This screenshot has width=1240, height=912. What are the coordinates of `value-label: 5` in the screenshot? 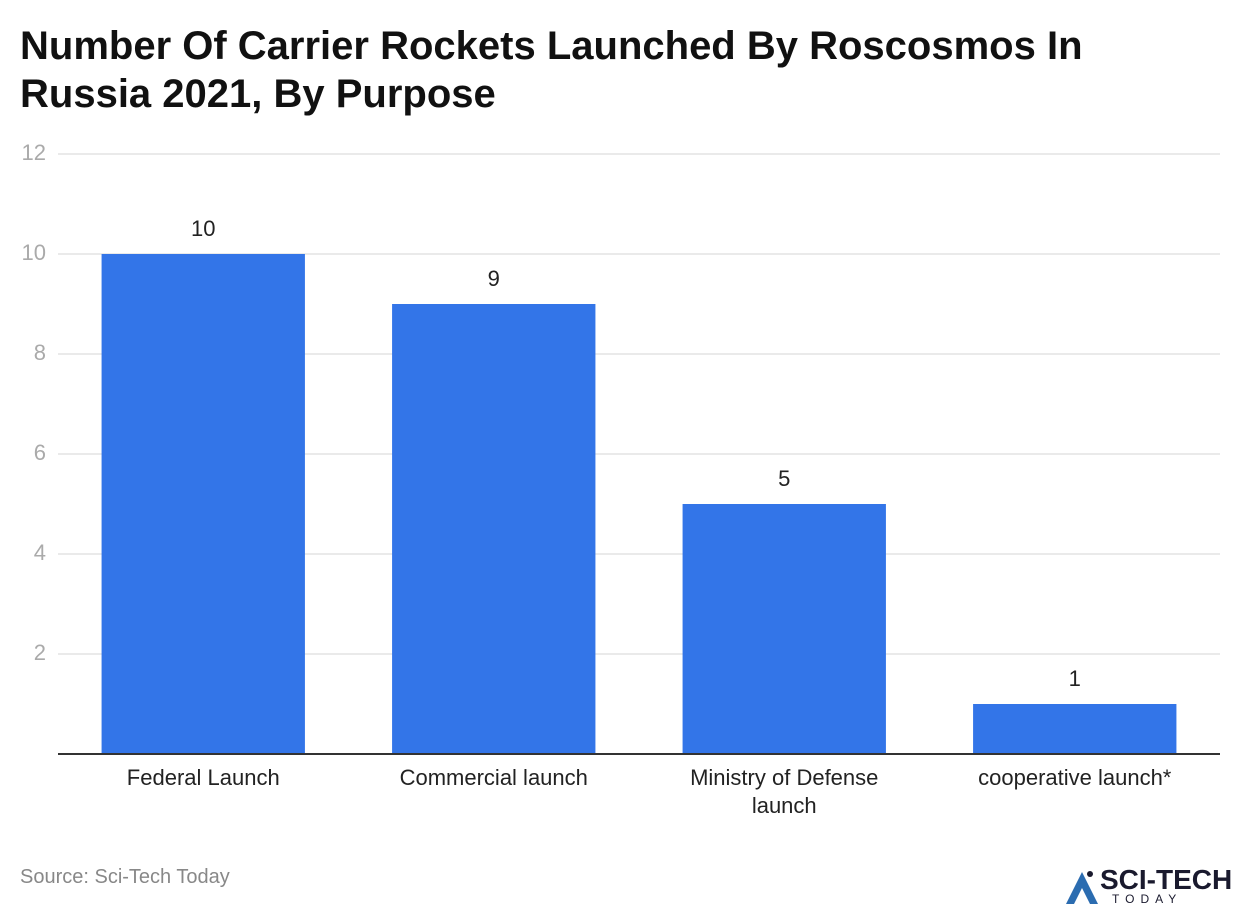 It's located at (784, 478).